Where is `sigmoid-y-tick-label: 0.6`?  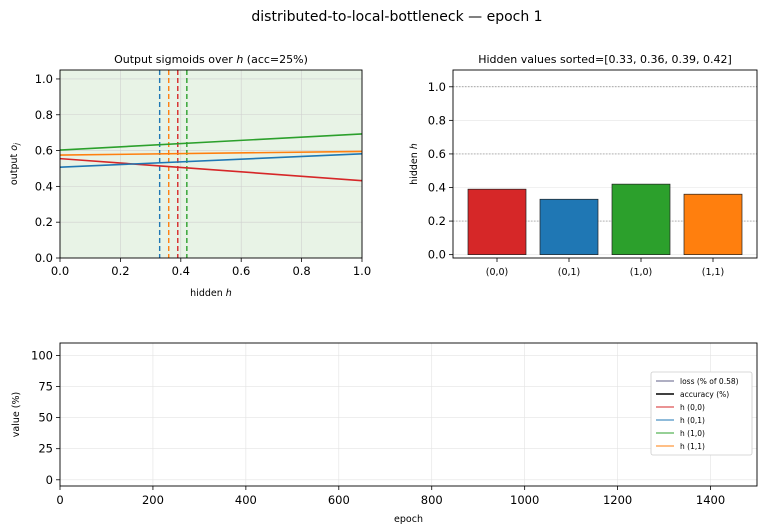 sigmoid-y-tick-label: 0.6 is located at coordinates (44, 151).